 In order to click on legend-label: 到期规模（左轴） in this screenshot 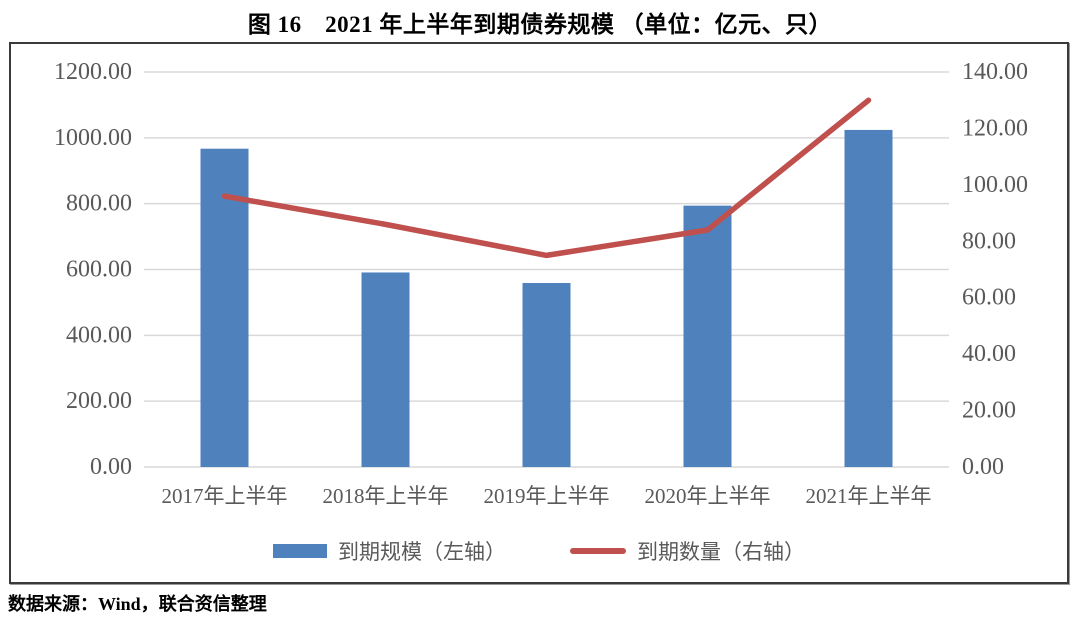, I will do `click(422, 552)`.